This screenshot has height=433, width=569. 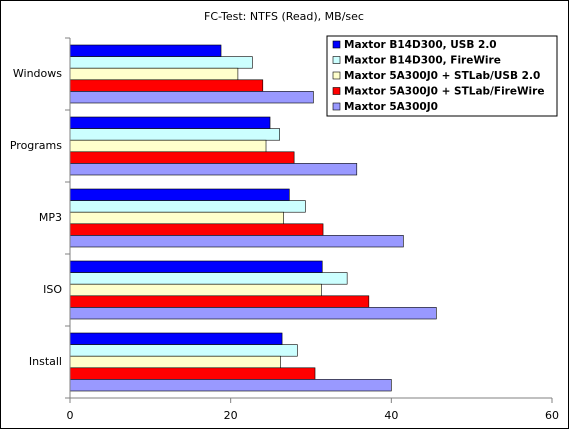 What do you see at coordinates (391, 415) in the screenshot?
I see `x-tick-label: 40` at bounding box center [391, 415].